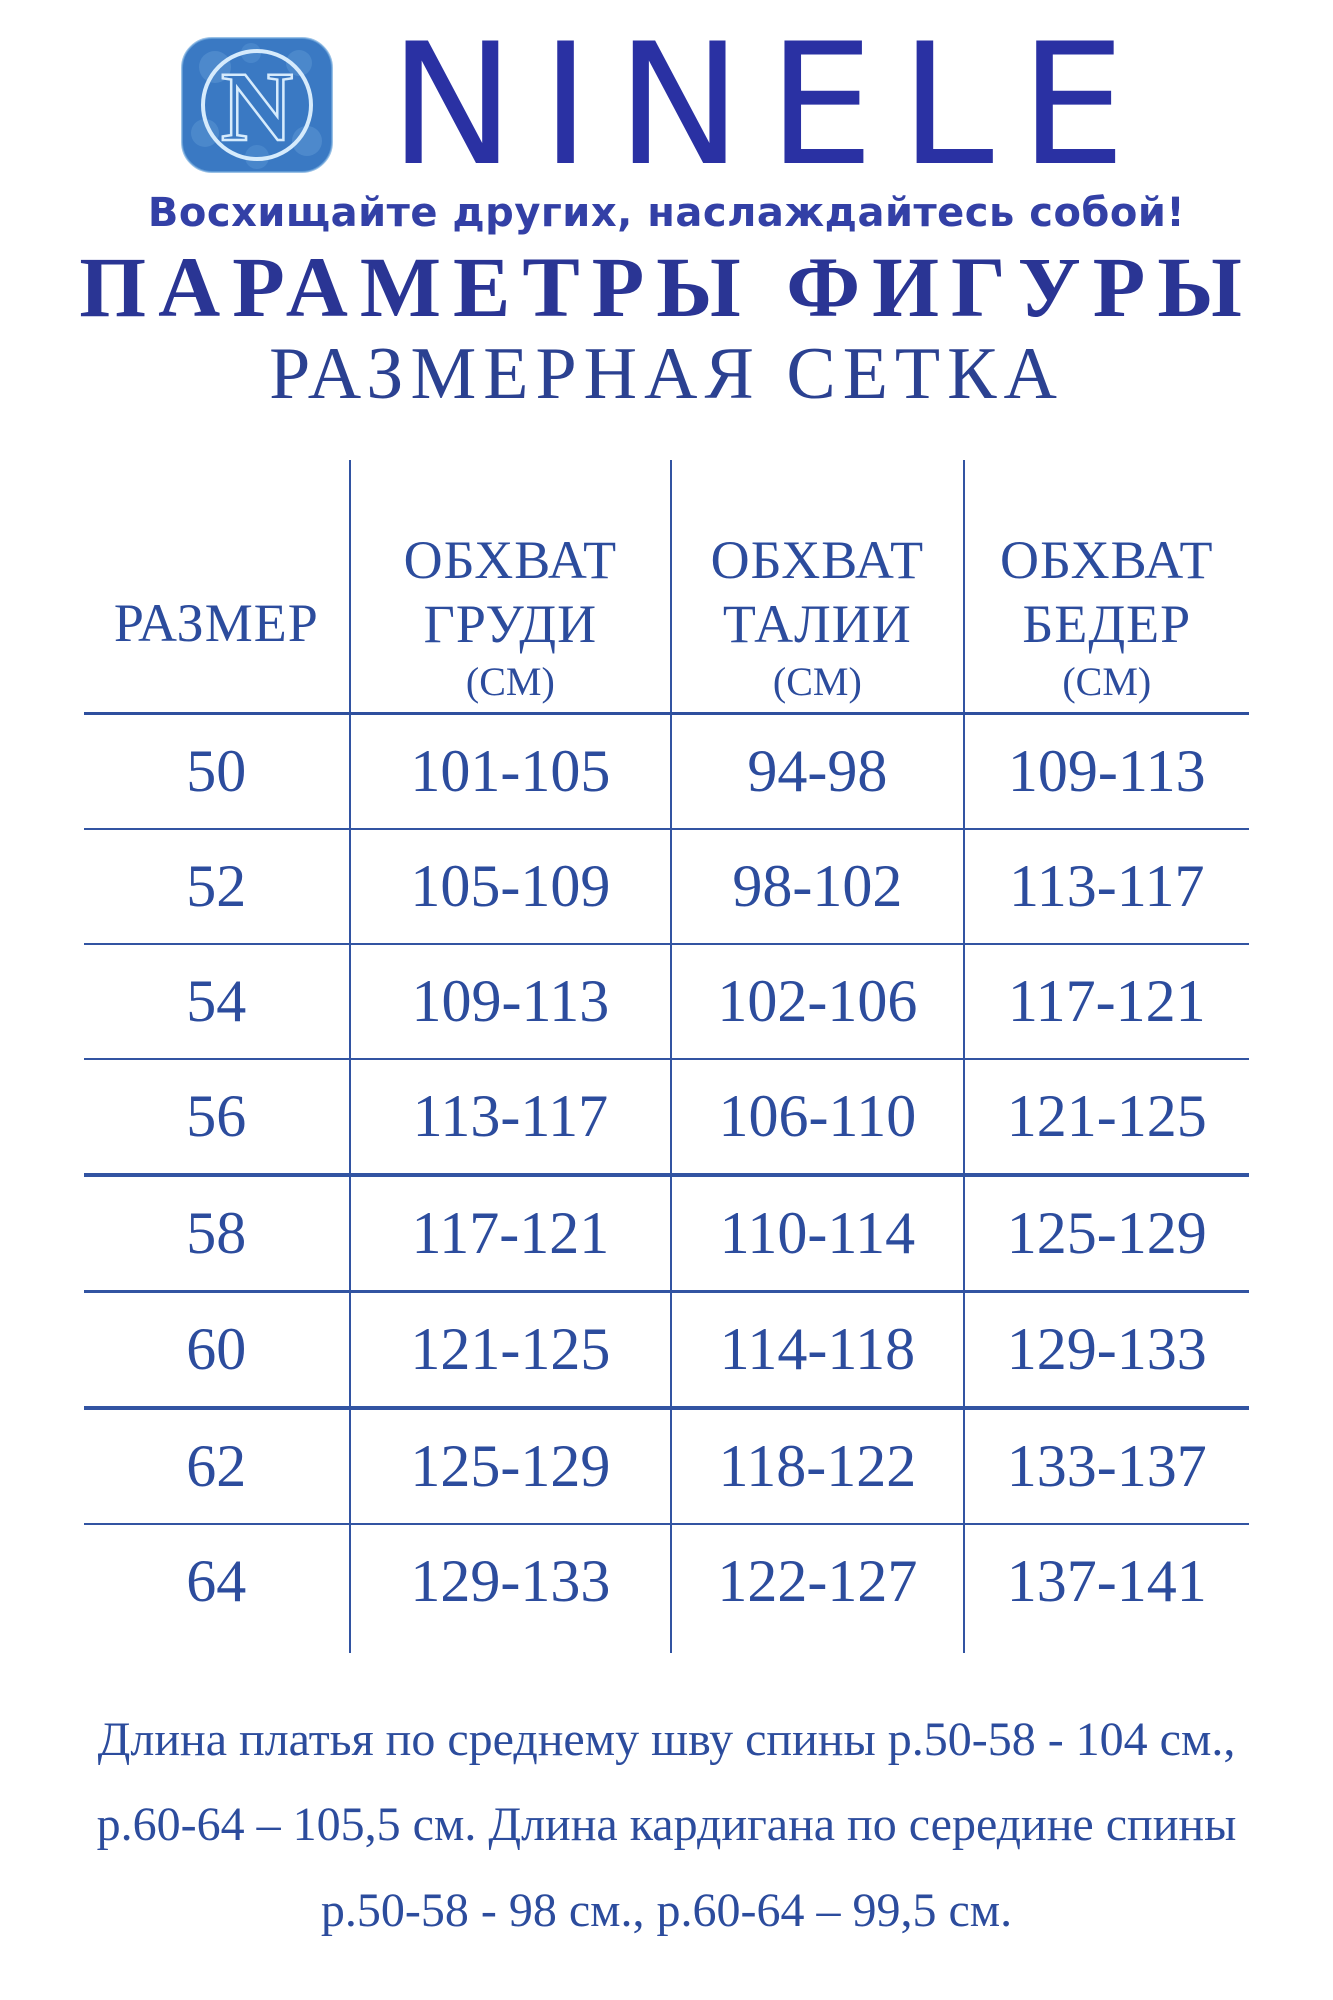 This screenshot has width=1333, height=2000. I want to click on waist-cell: 114-118, so click(817, 1349).